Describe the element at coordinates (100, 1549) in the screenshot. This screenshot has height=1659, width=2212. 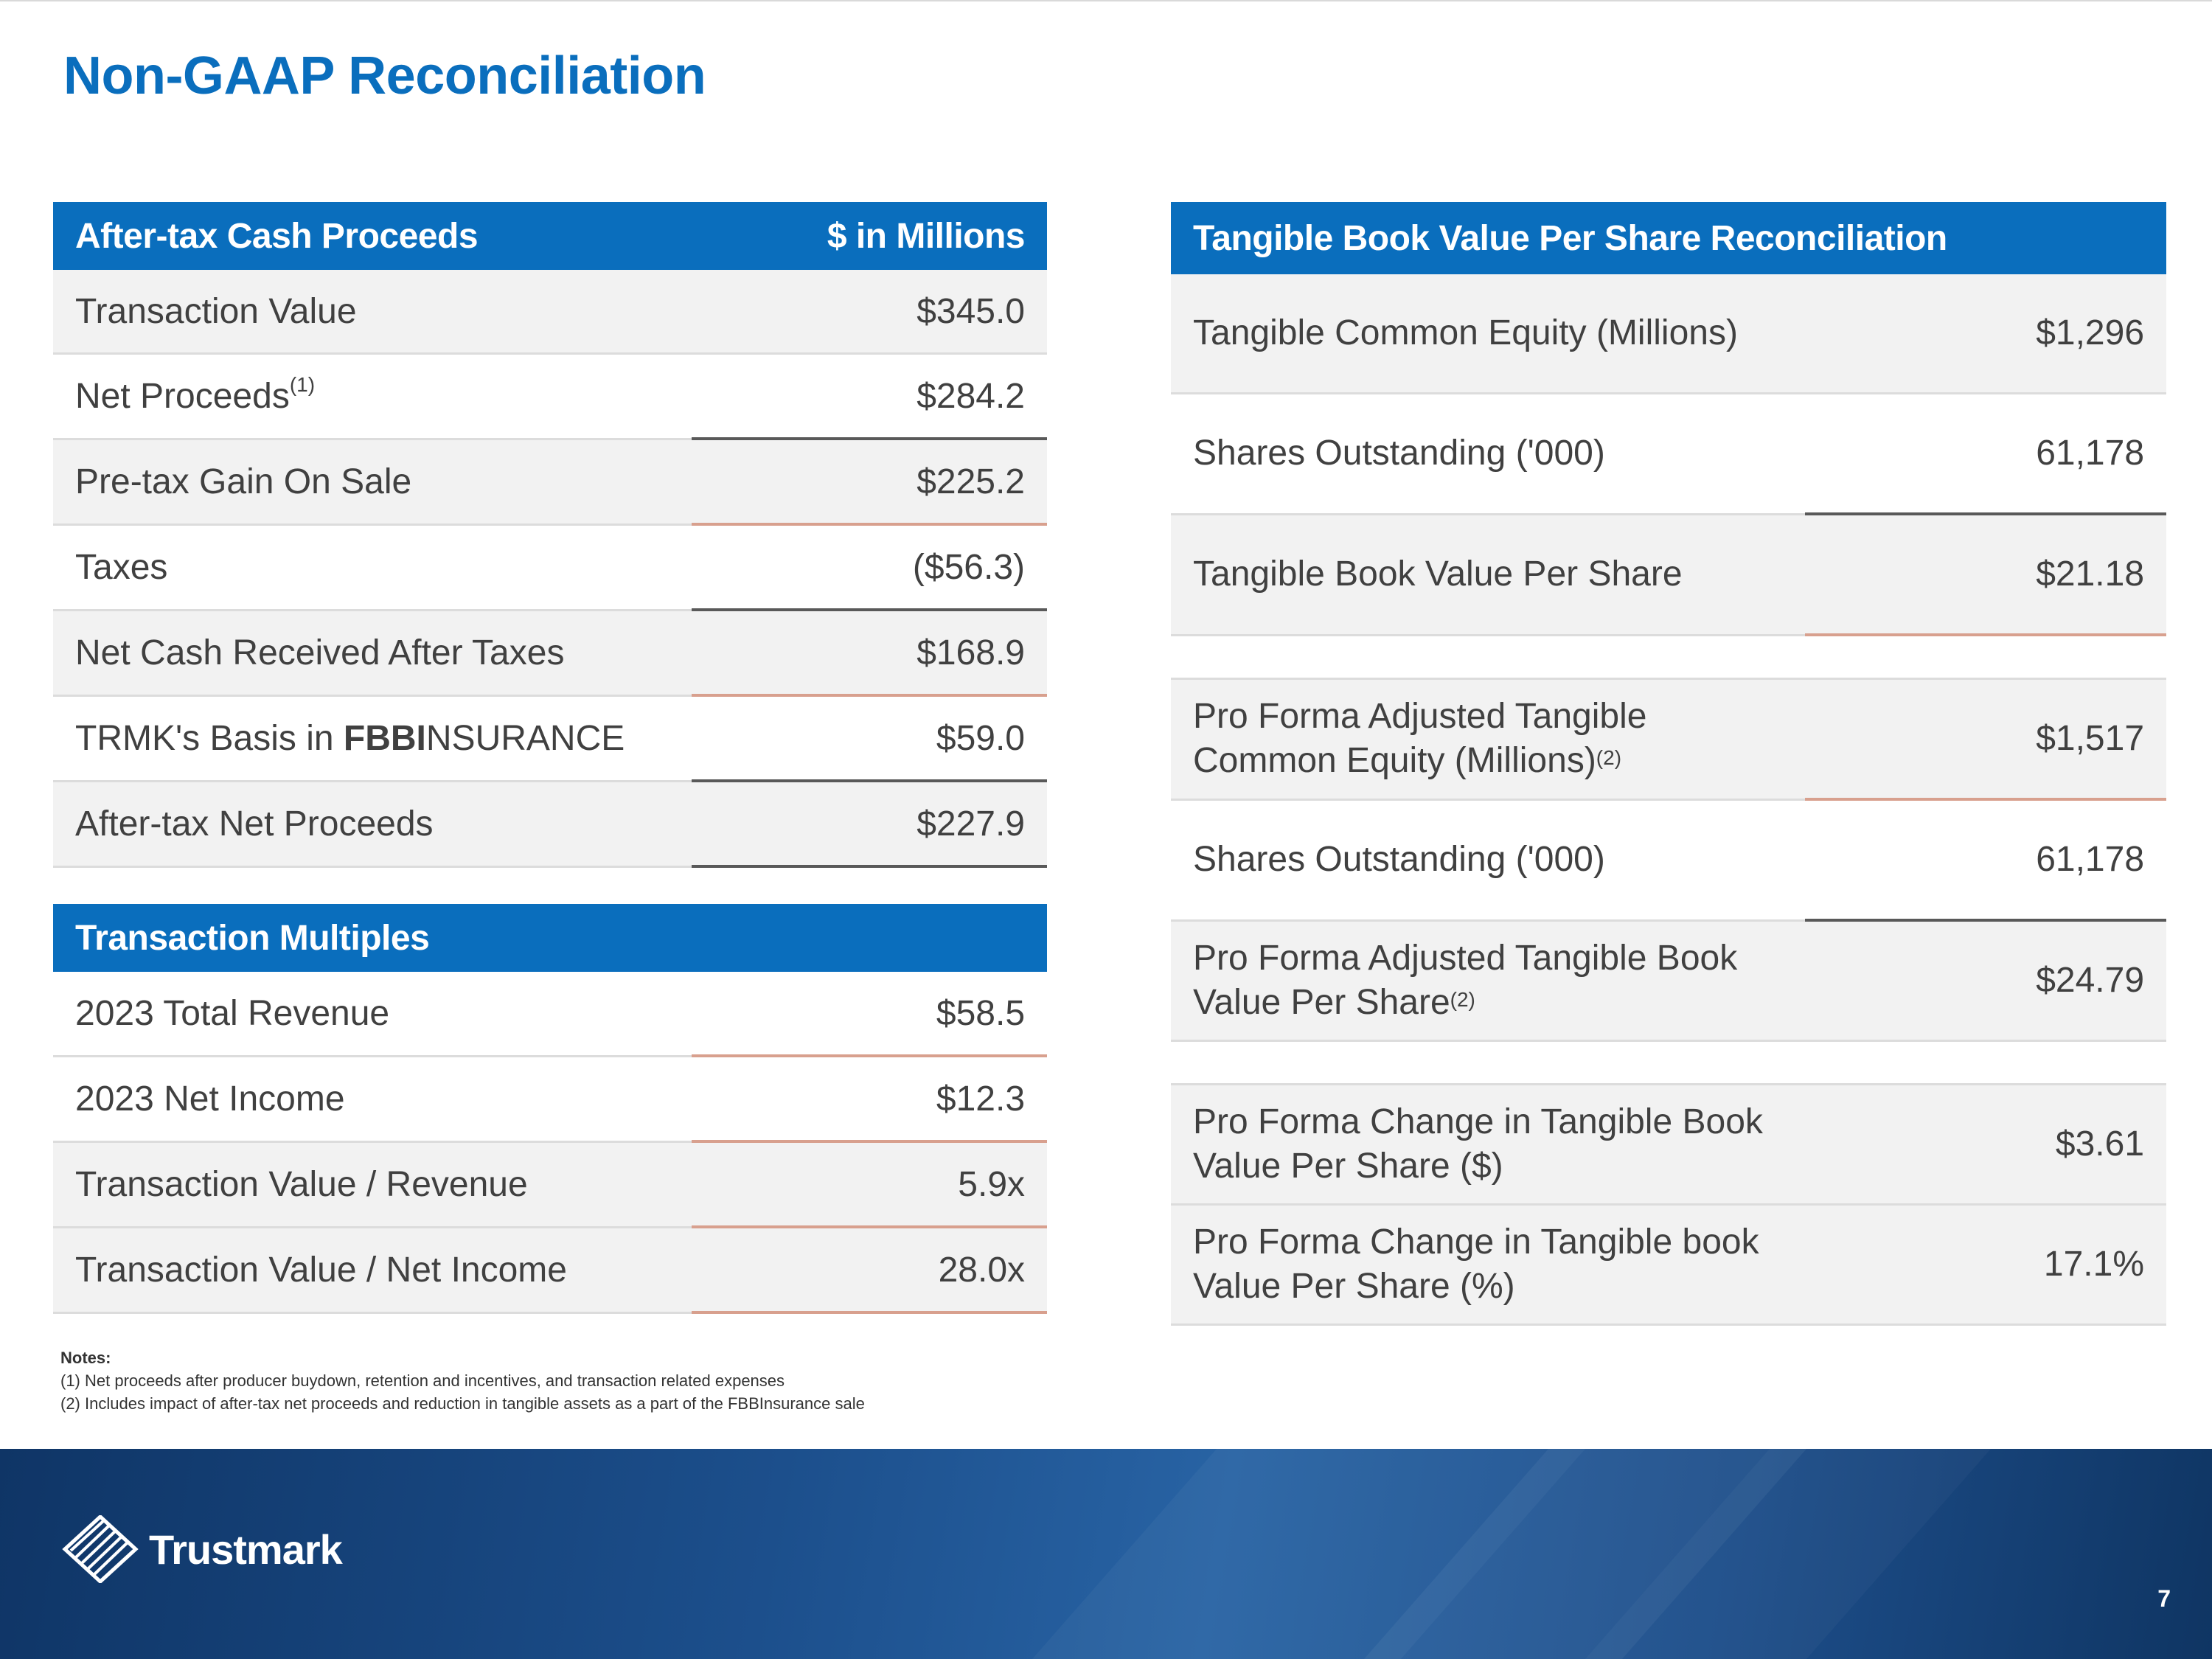
I see `trustmark-logo-icon` at that location.